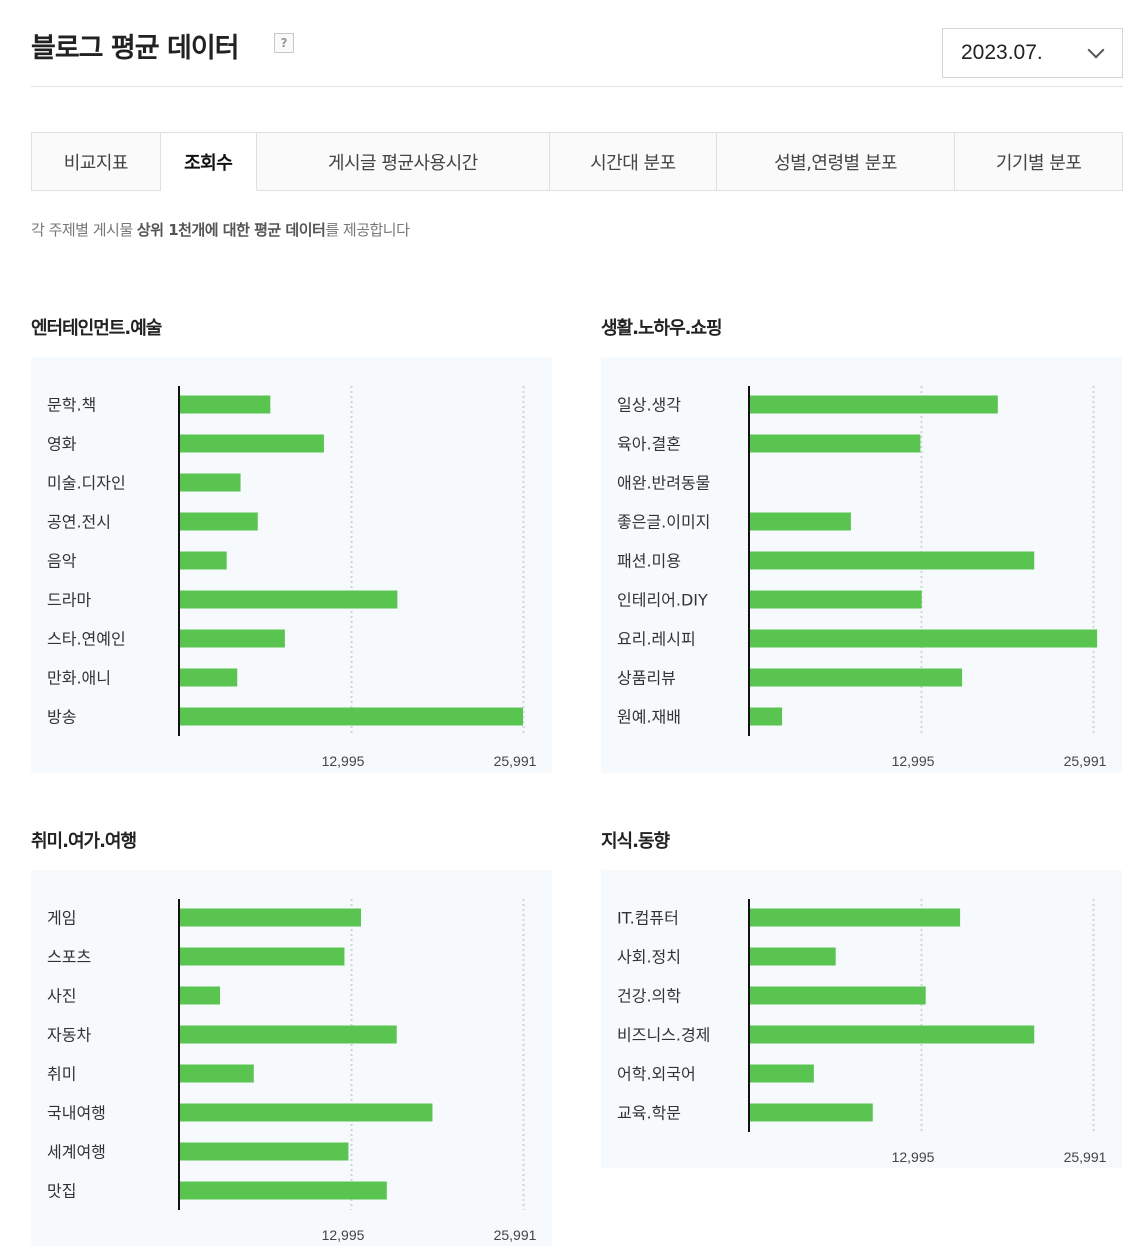 The height and width of the screenshot is (1256, 1135). What do you see at coordinates (84, 230) in the screenshot?
I see `description-prefix: 각 주제별 게시물` at bounding box center [84, 230].